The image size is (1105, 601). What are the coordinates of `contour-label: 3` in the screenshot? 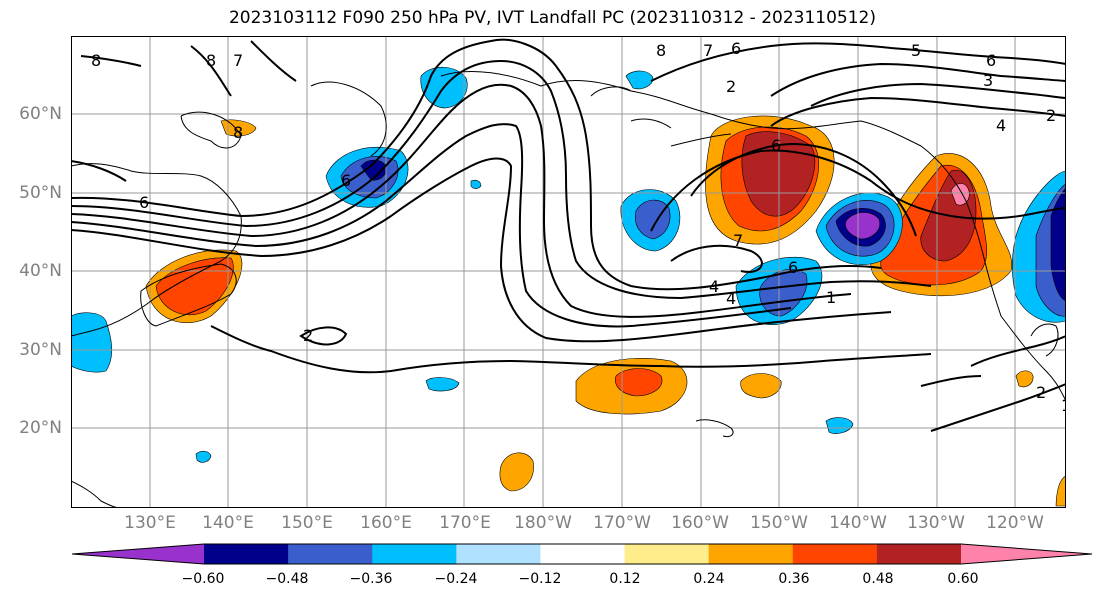 It's located at (988, 80).